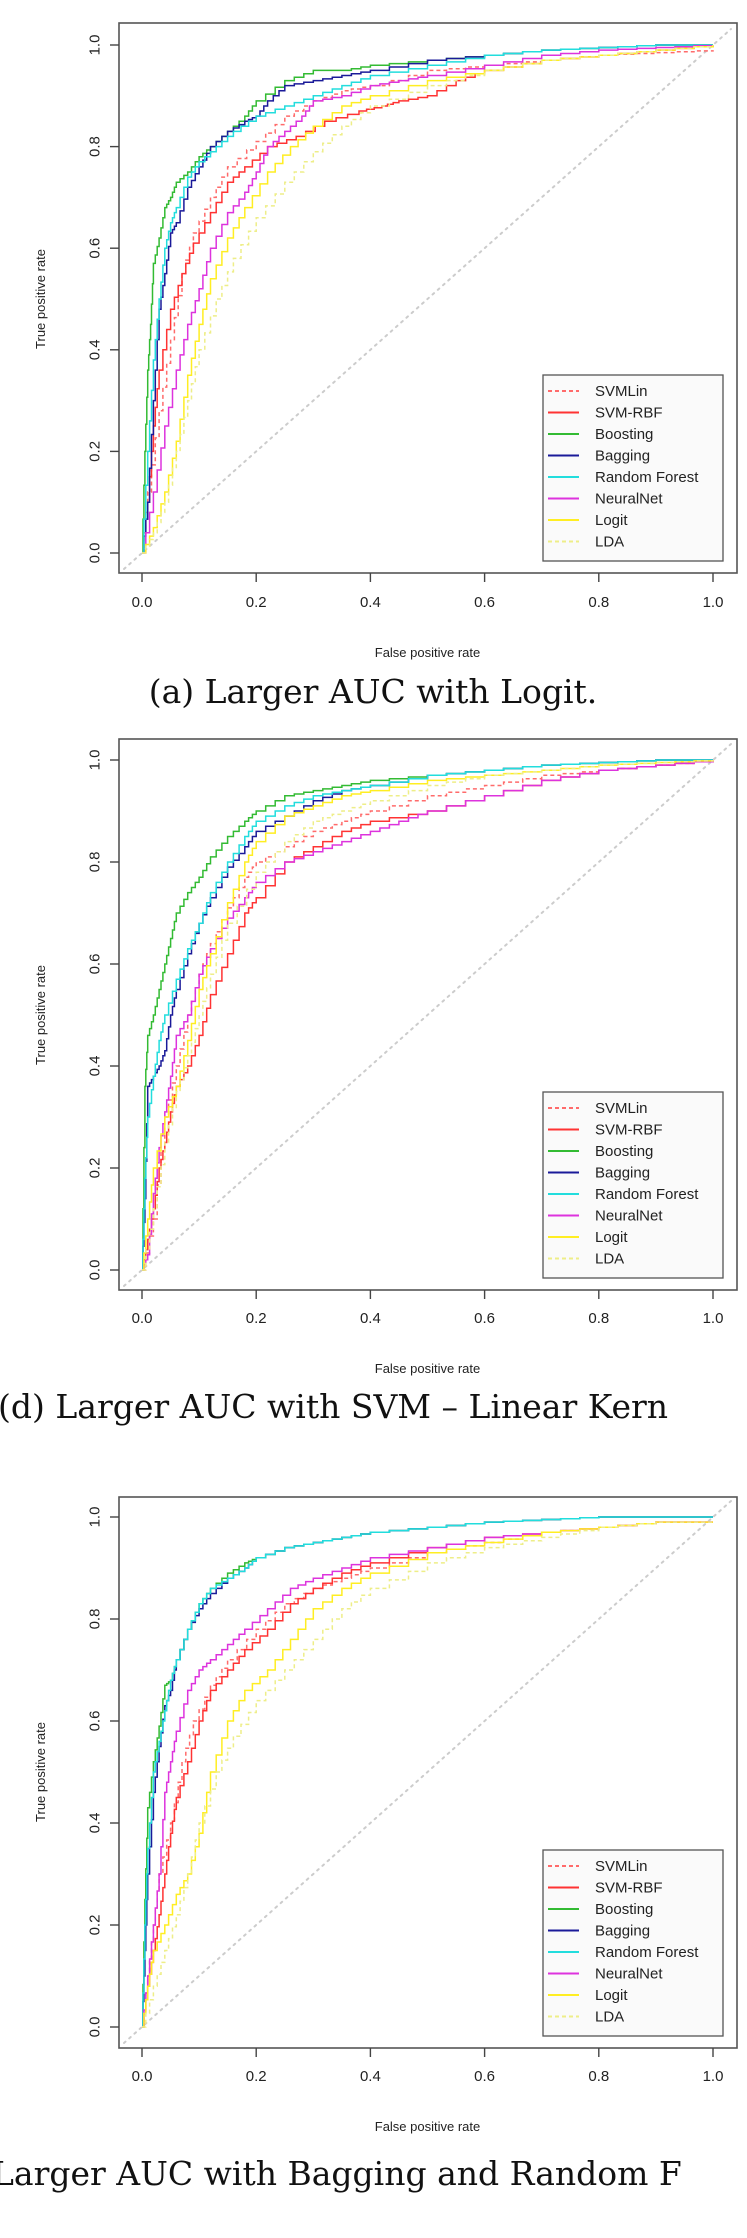 The width and height of the screenshot is (747, 2238). Describe the element at coordinates (334, 1406) in the screenshot. I see `figure-caption: (d) Larger AUC with SVM – Linear Kern` at that location.